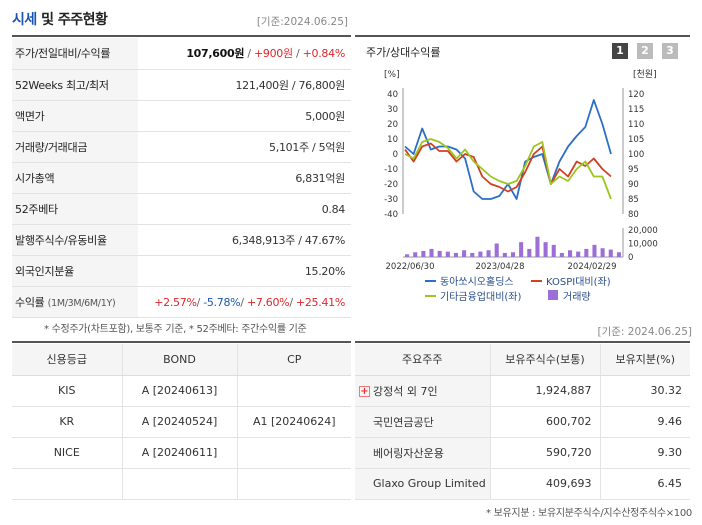 Image resolution: width=702 pixels, height=525 pixels. What do you see at coordinates (244, 116) in the screenshot?
I see `row-value: 5,000원` at bounding box center [244, 116].